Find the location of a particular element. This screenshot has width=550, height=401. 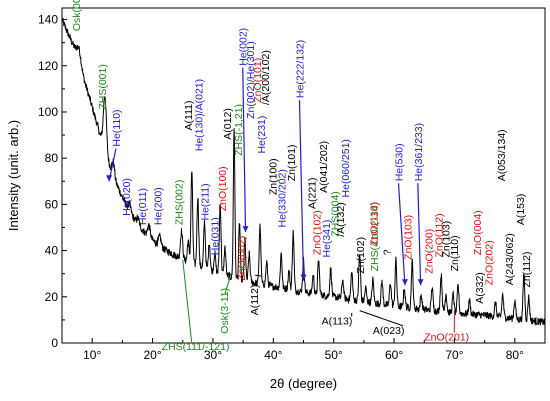

peak-label: A(053/134) is located at coordinates (502, 155).